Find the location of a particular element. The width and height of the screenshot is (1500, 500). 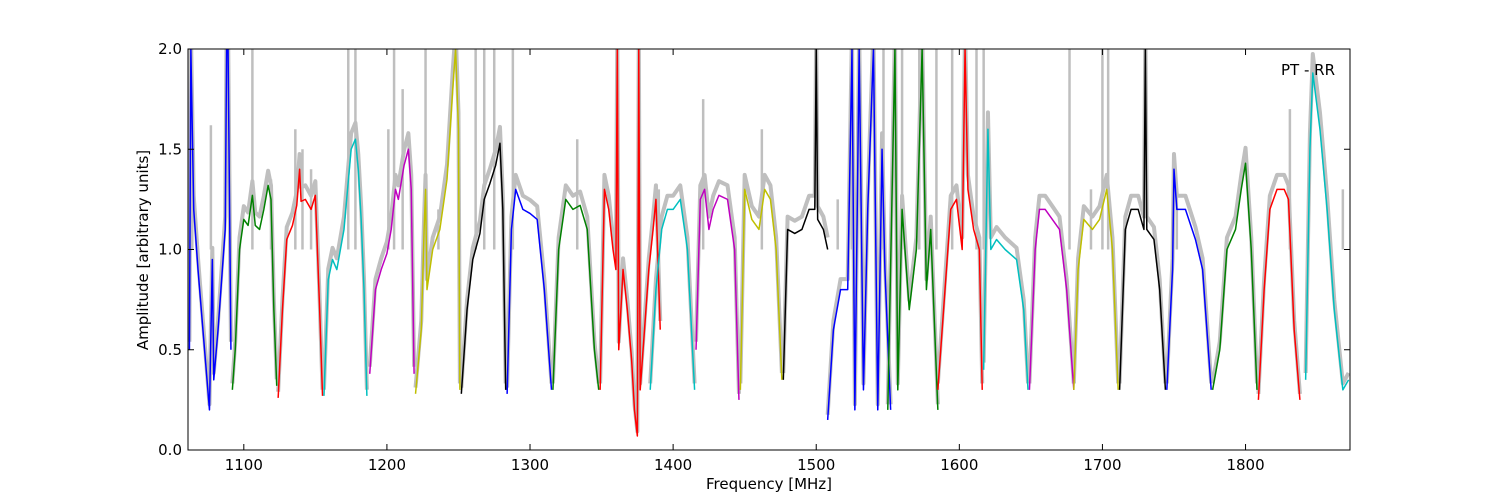

panel-annotation: PT - RR is located at coordinates (1308, 70).